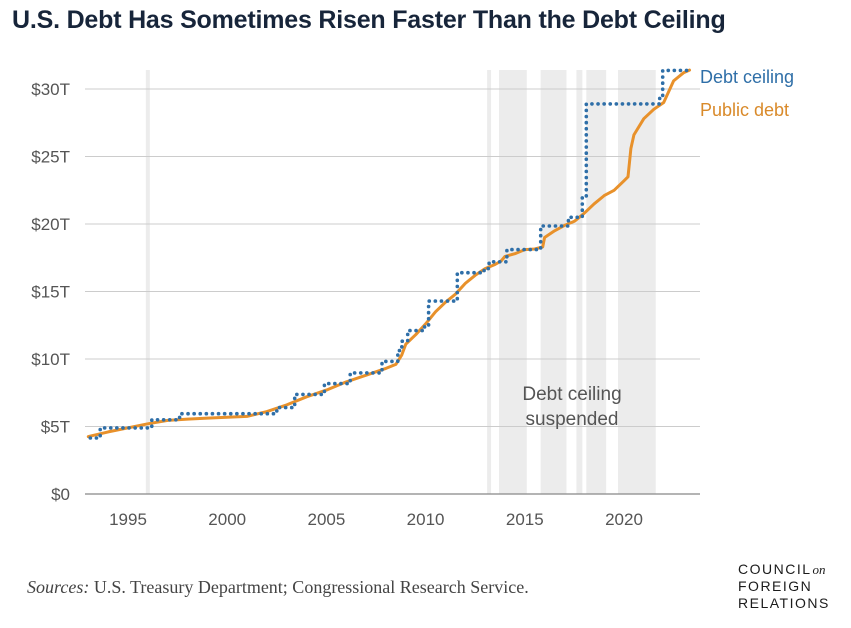  What do you see at coordinates (326, 519) in the screenshot?
I see `x-tick-label: 2005` at bounding box center [326, 519].